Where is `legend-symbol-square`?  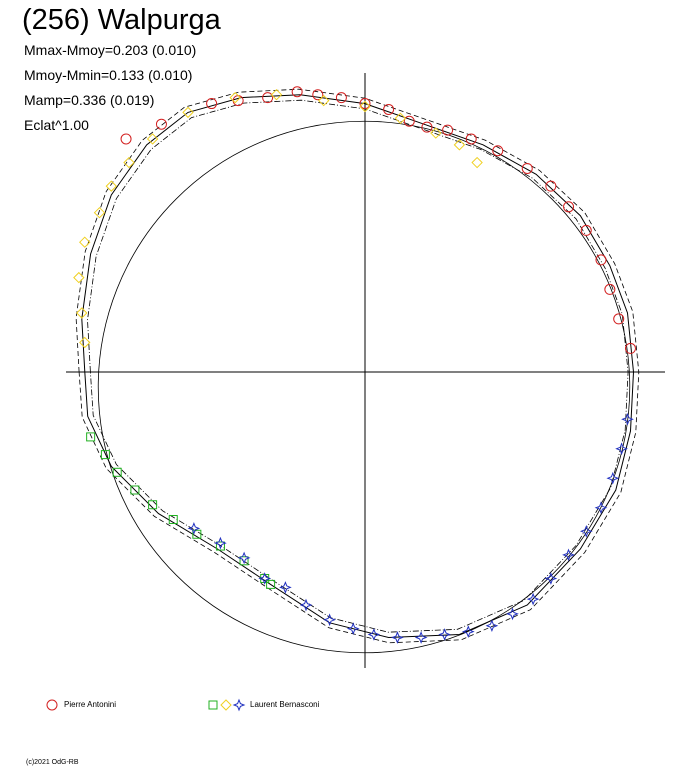
legend-symbol-square is located at coordinates (213, 705).